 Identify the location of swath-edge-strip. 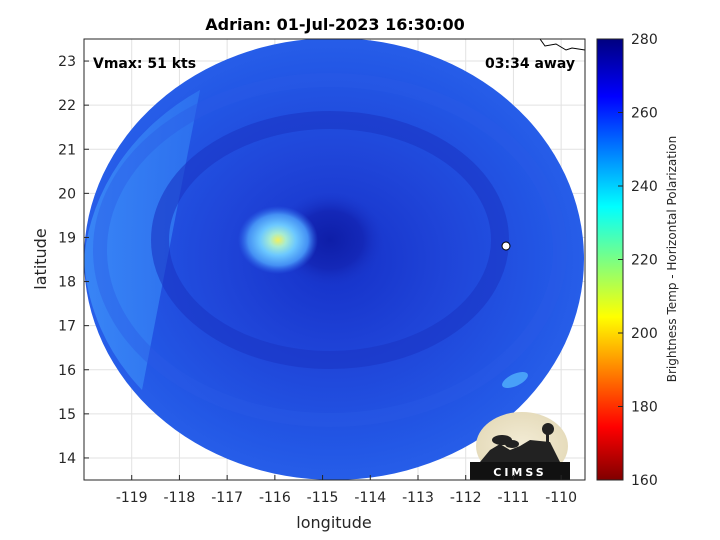
(142, 240).